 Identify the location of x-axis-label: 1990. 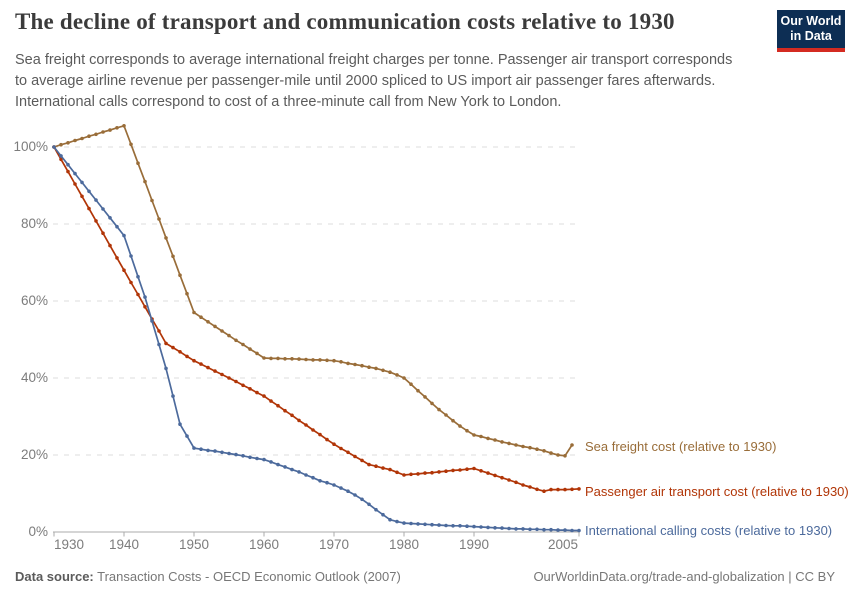
(474, 544).